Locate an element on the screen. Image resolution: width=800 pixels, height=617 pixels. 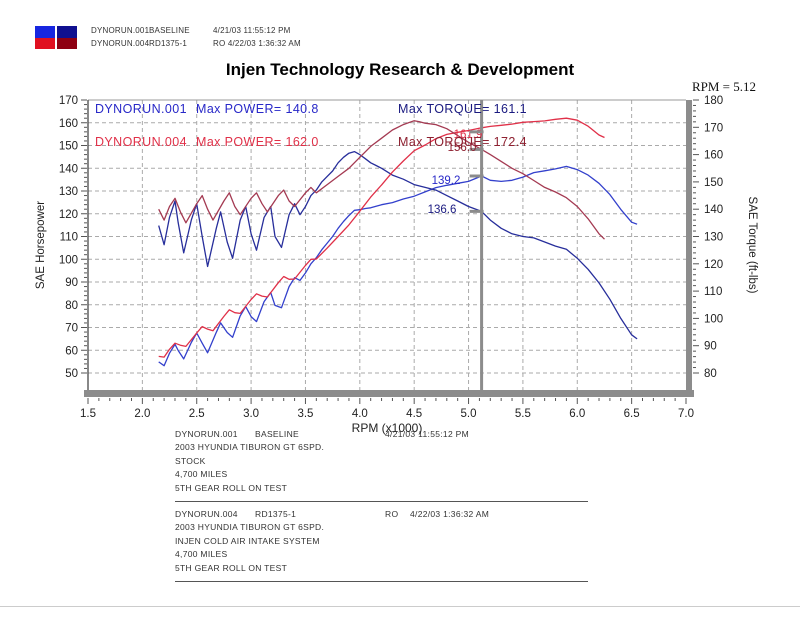
info-block-header: DYNORUN.004 RD1375-1 RO 4/22/03 1:36:32 AM is located at coordinates (390, 515).